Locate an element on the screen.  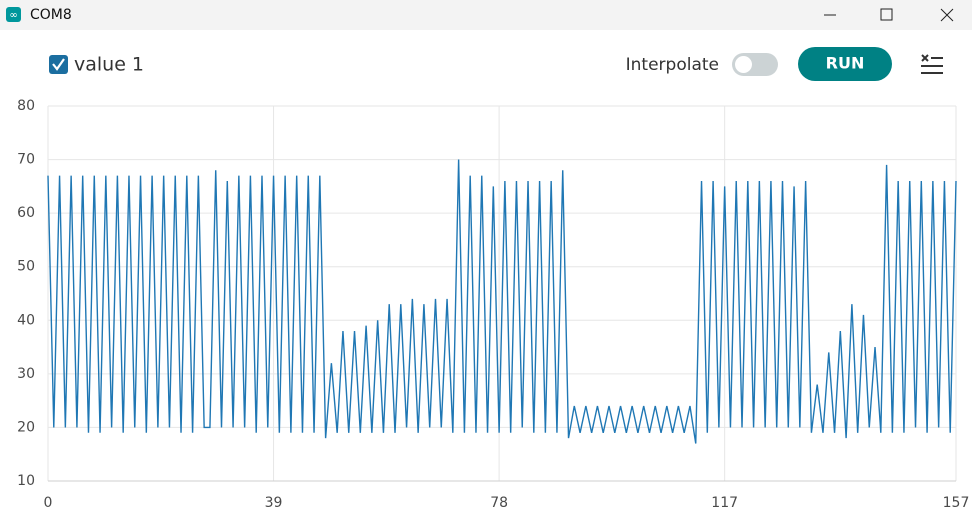
series-checkbox is located at coordinates (58, 64).